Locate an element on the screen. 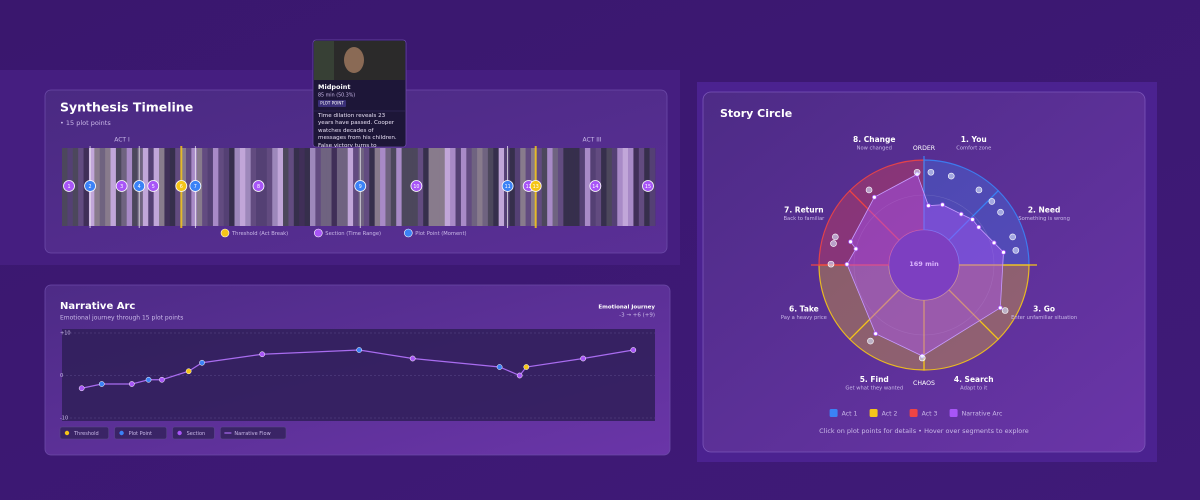 The image size is (1200, 500). legend-label: Threshold is located at coordinates (86, 434).